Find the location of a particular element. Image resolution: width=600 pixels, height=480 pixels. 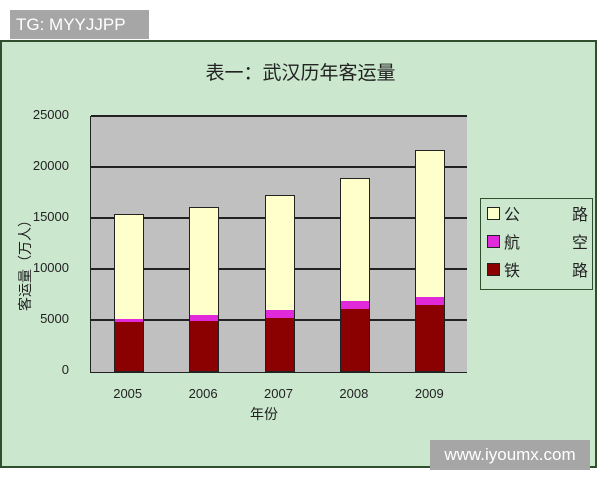

watermark-top: TG: MYYJJPP is located at coordinates (79, 24).